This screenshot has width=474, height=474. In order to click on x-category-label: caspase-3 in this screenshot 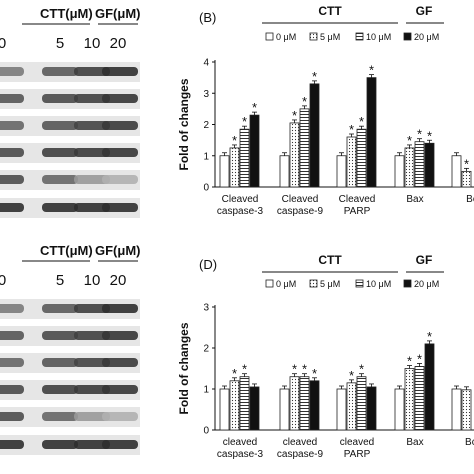, I will do `click(240, 454)`.